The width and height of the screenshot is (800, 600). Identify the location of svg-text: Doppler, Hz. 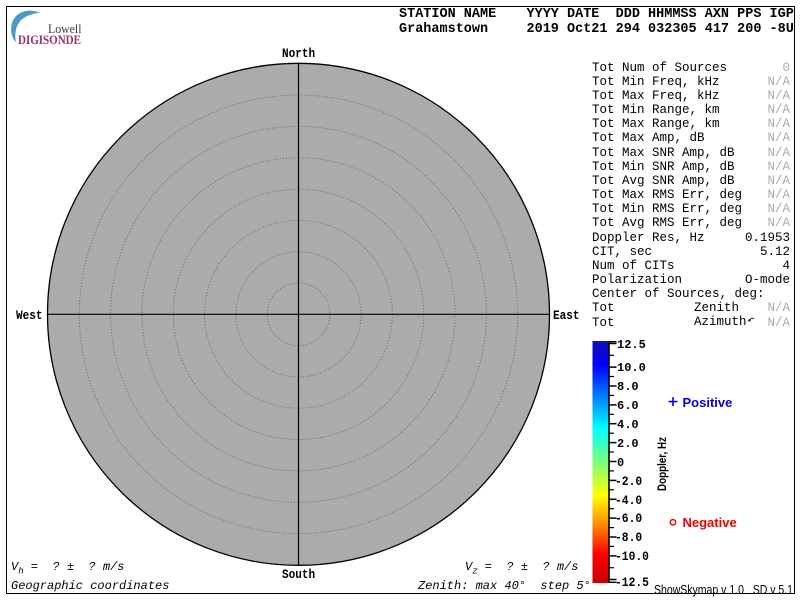
(662, 464).